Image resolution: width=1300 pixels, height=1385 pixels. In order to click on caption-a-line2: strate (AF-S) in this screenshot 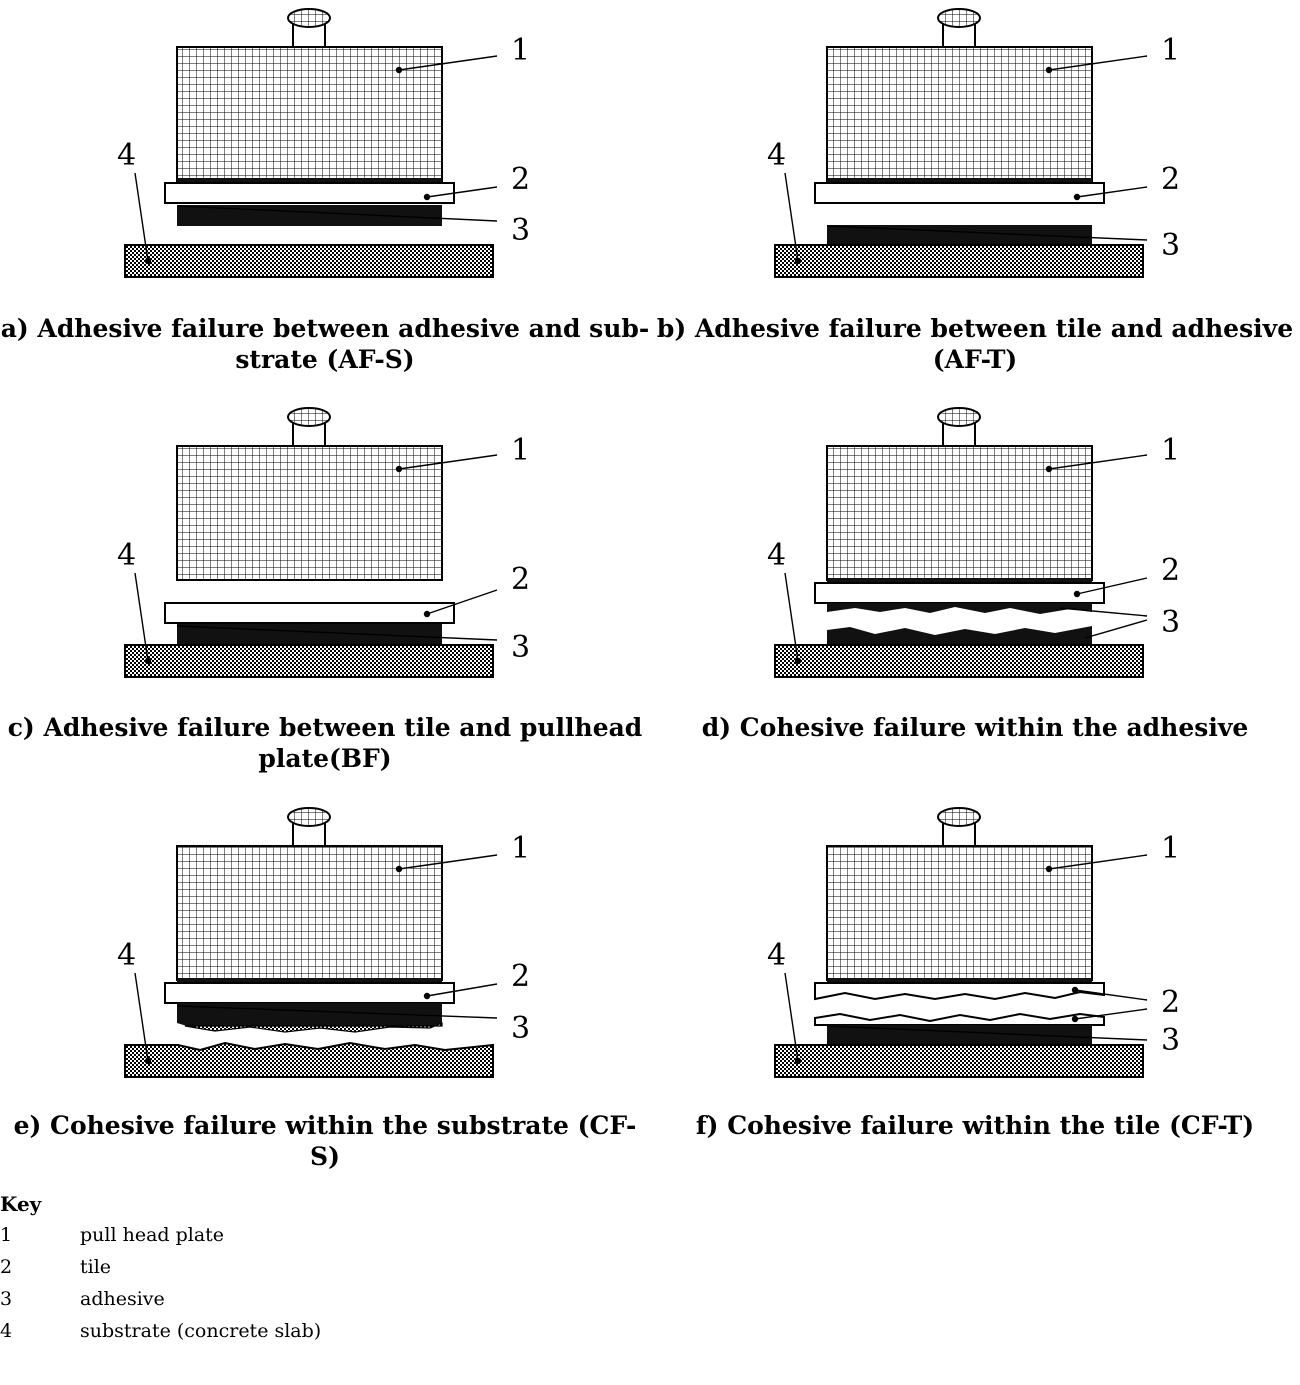, I will do `click(325, 359)`.